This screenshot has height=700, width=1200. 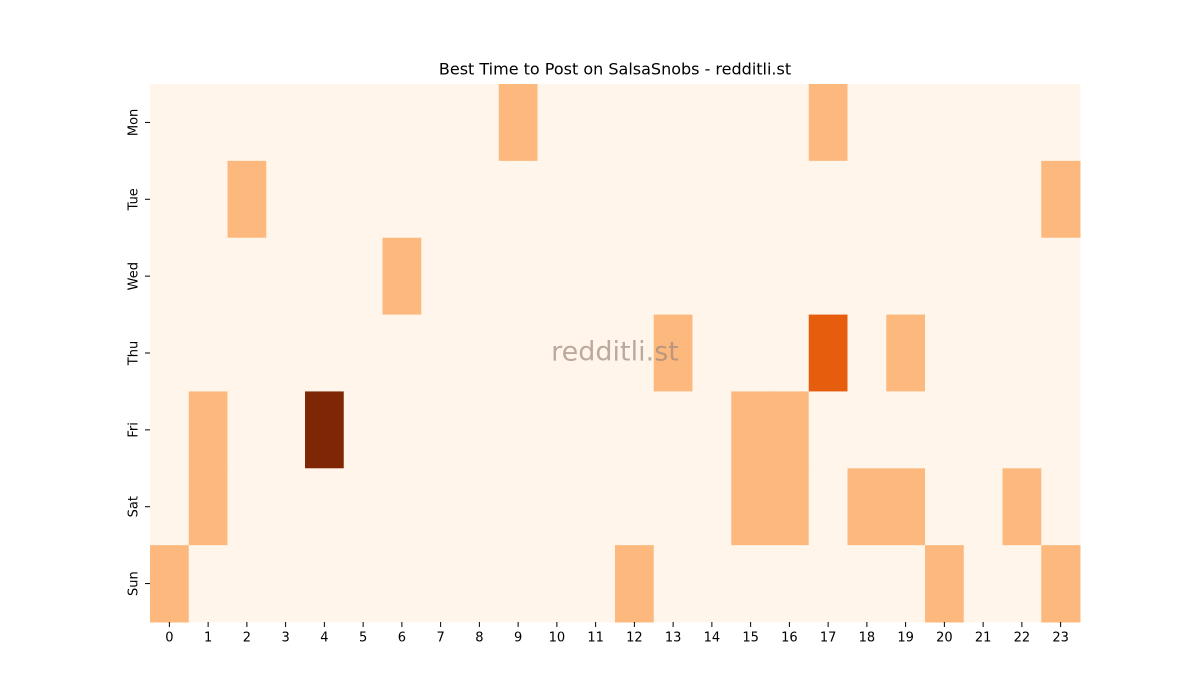 What do you see at coordinates (828, 638) in the screenshot?
I see `x-tick-label: 17` at bounding box center [828, 638].